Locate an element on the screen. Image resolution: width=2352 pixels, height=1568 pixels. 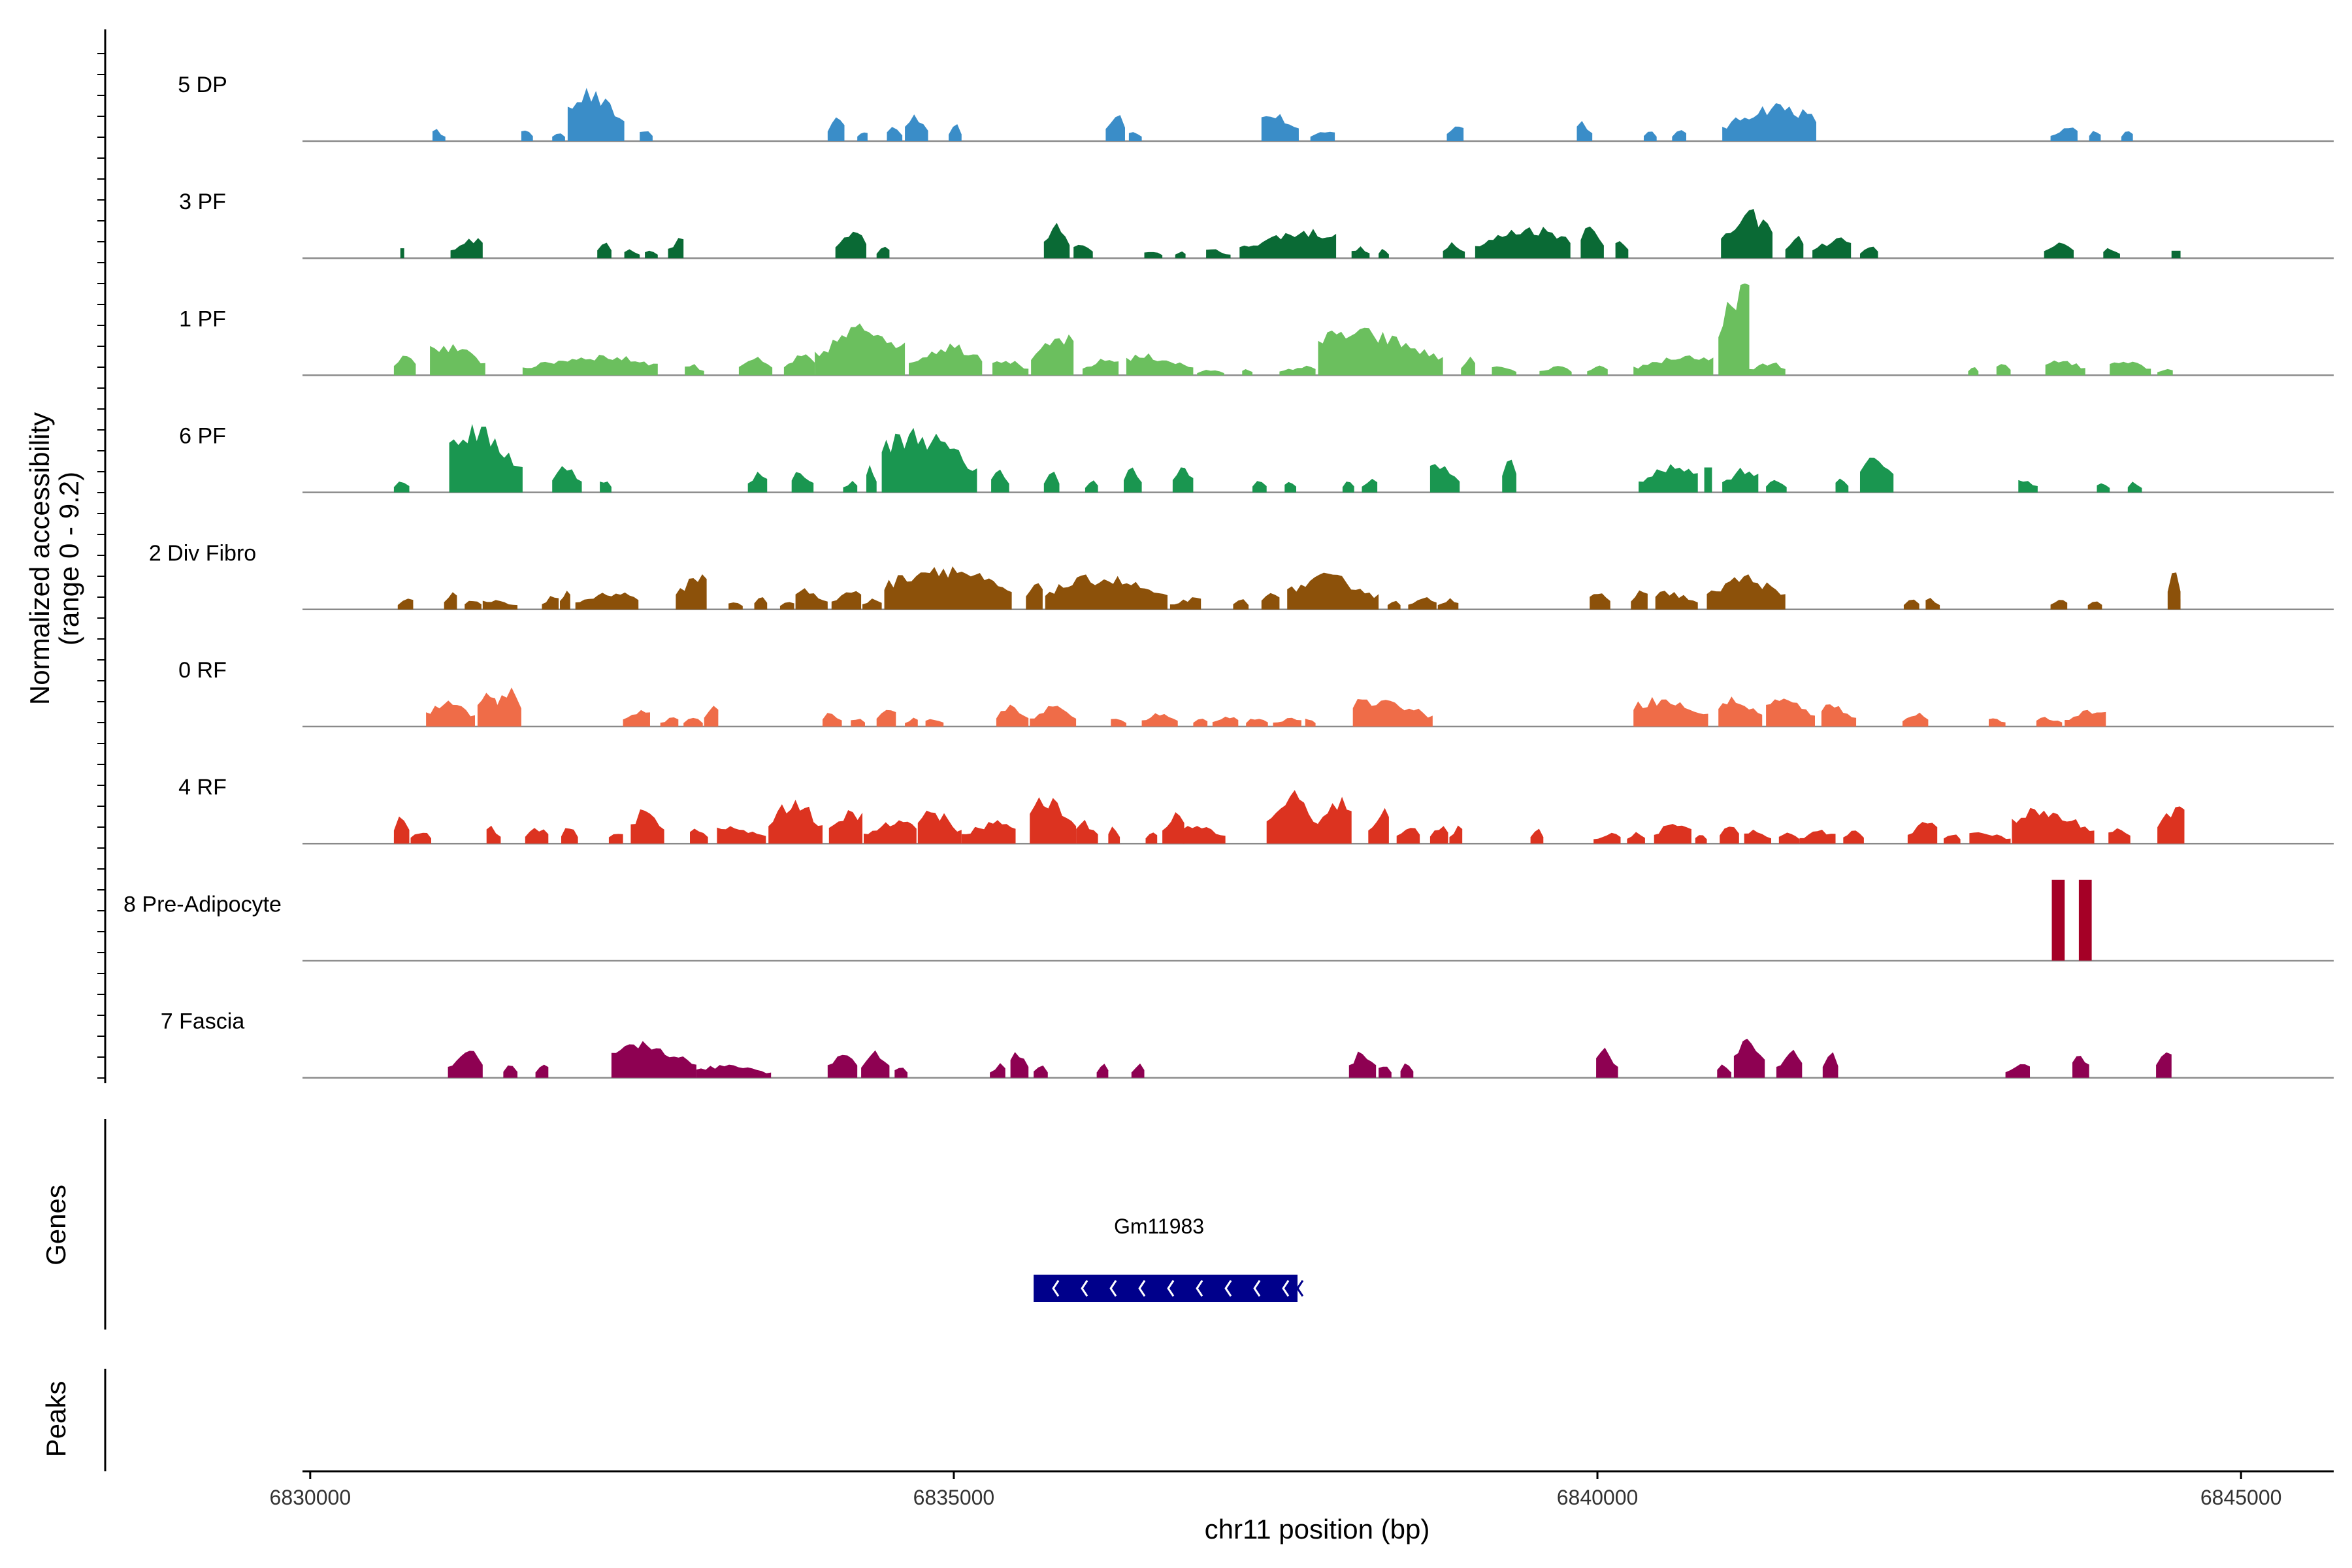
accessibility-axis-ticks is located at coordinates (101, 566).